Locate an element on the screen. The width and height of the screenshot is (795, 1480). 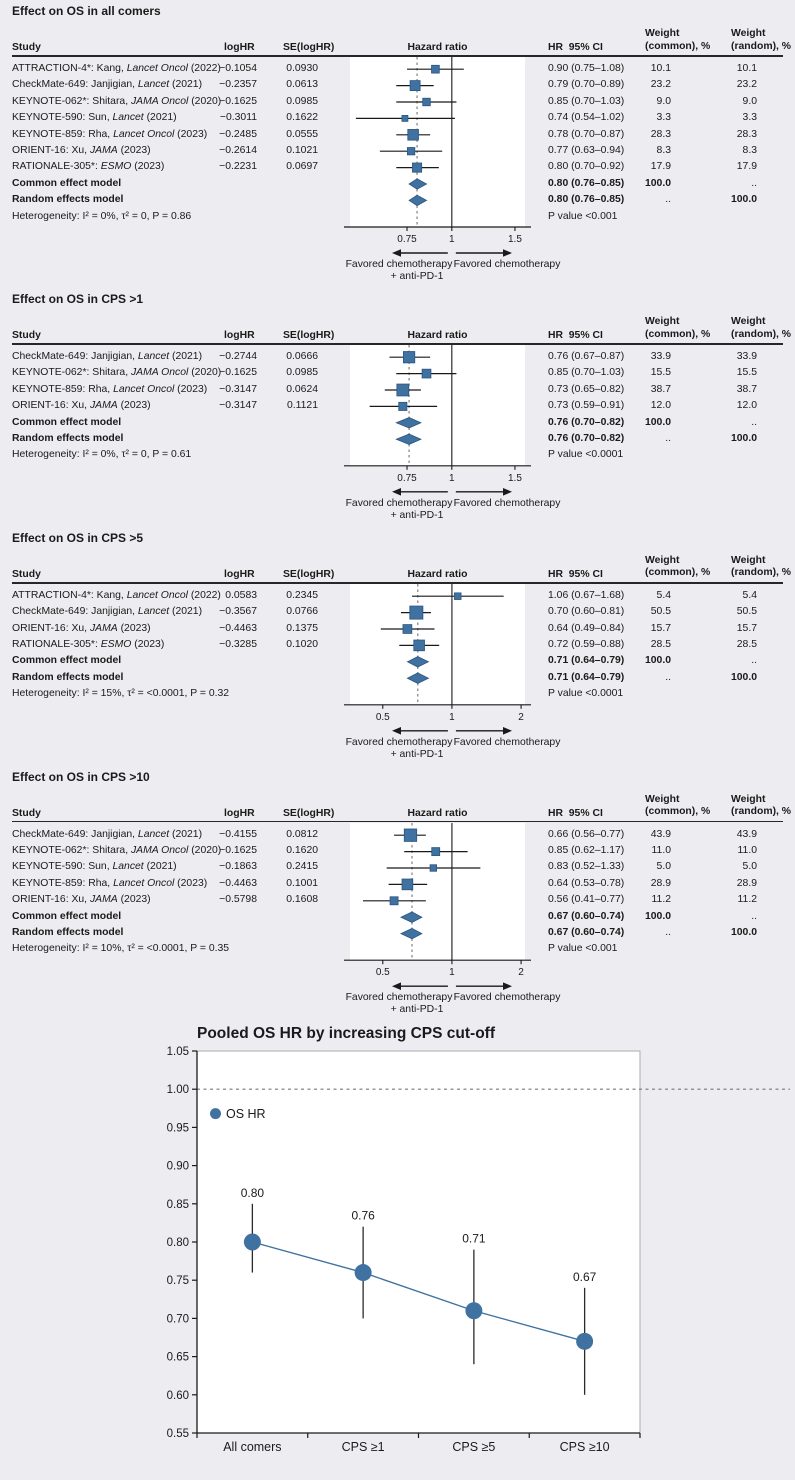
hr-ci-value: 0.71 (0.64–0.79) is located at coordinates (586, 677).